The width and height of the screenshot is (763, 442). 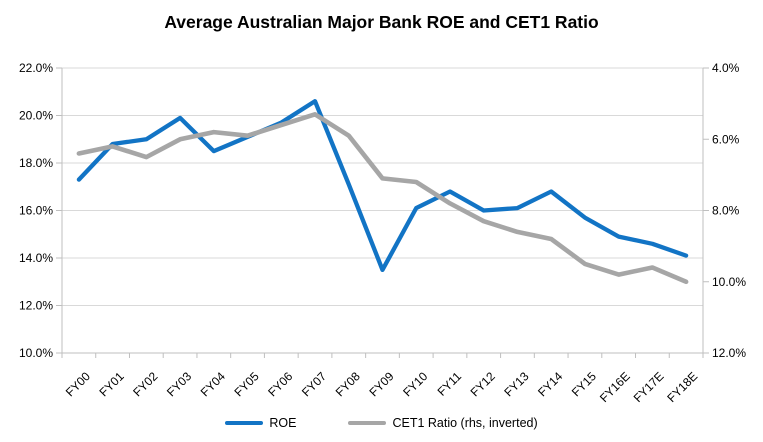 What do you see at coordinates (550, 384) in the screenshot?
I see `x-axis-label: FY14` at bounding box center [550, 384].